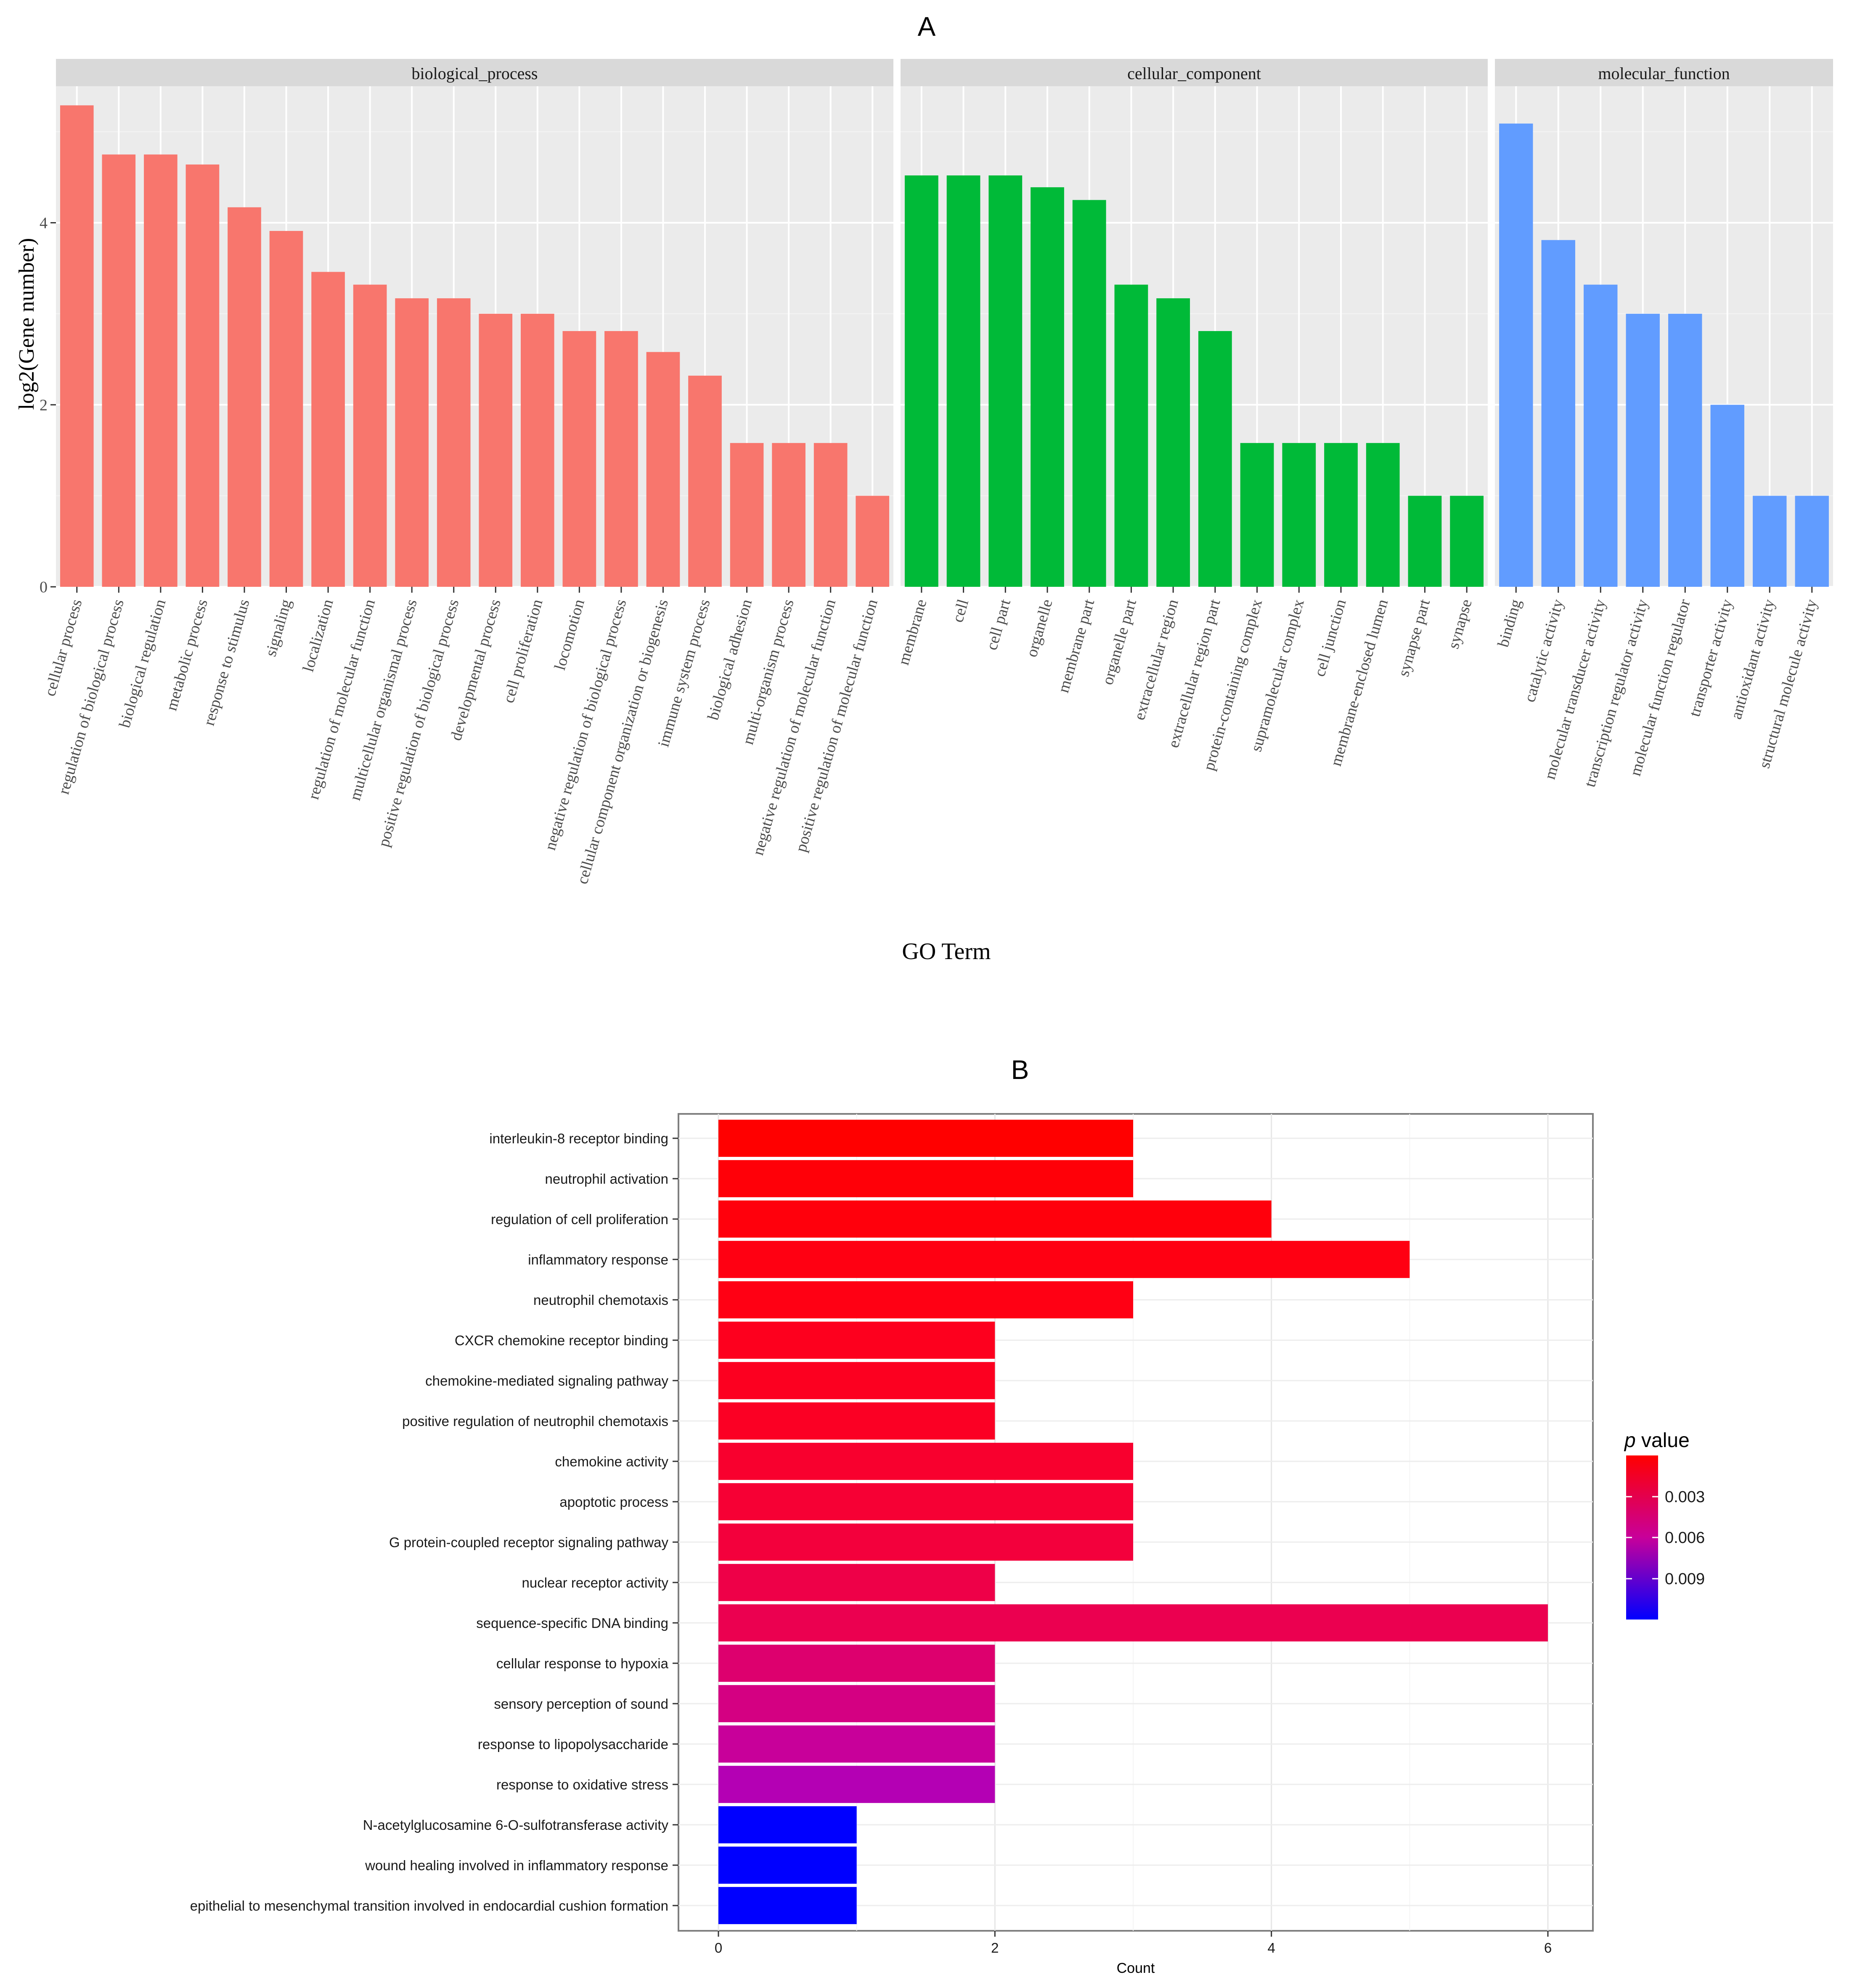 This screenshot has width=1852, height=1988. What do you see at coordinates (611, 1461) in the screenshot?
I see `y-tick-label: chemokine activity` at bounding box center [611, 1461].